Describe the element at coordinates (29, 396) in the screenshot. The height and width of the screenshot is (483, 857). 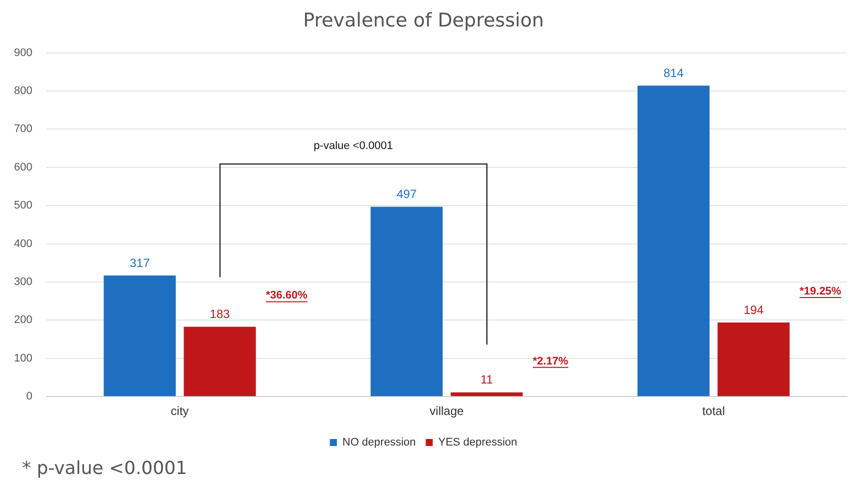
I see `y-tick-label: 0` at that location.